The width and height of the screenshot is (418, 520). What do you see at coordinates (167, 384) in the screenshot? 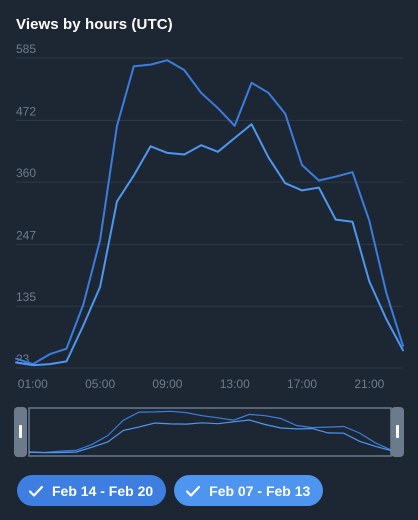
I see `x-tick-label: 09:00` at bounding box center [167, 384].